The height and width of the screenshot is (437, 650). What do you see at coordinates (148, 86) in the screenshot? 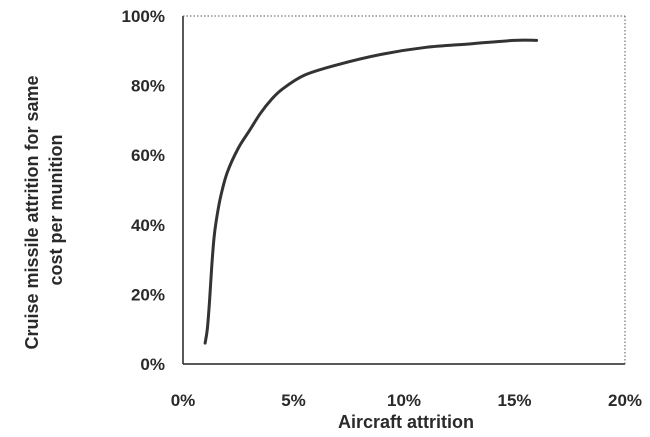
I see `y-tick-label: 80%` at bounding box center [148, 86].